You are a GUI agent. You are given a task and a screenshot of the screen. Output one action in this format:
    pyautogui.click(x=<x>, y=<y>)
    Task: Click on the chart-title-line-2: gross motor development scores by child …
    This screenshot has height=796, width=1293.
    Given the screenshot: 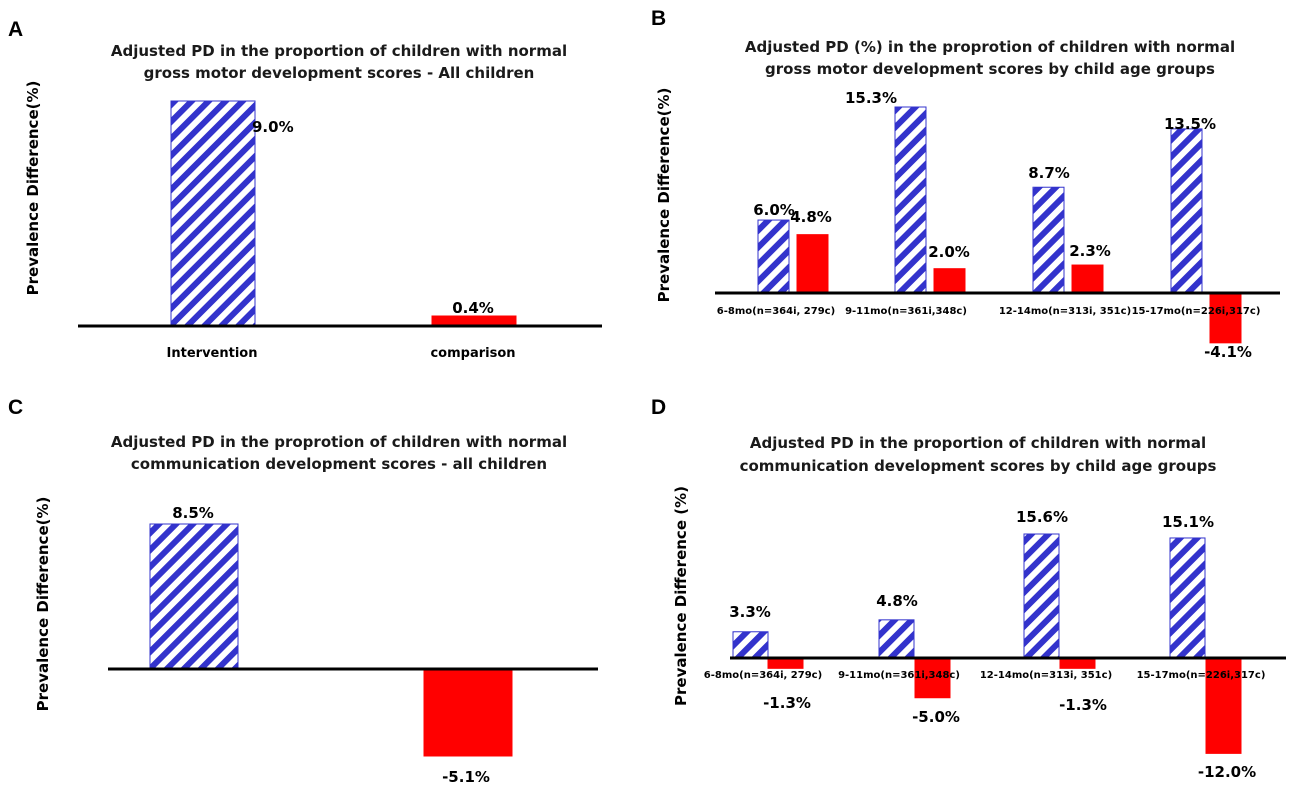 What is the action you would take?
    pyautogui.click(x=990, y=69)
    